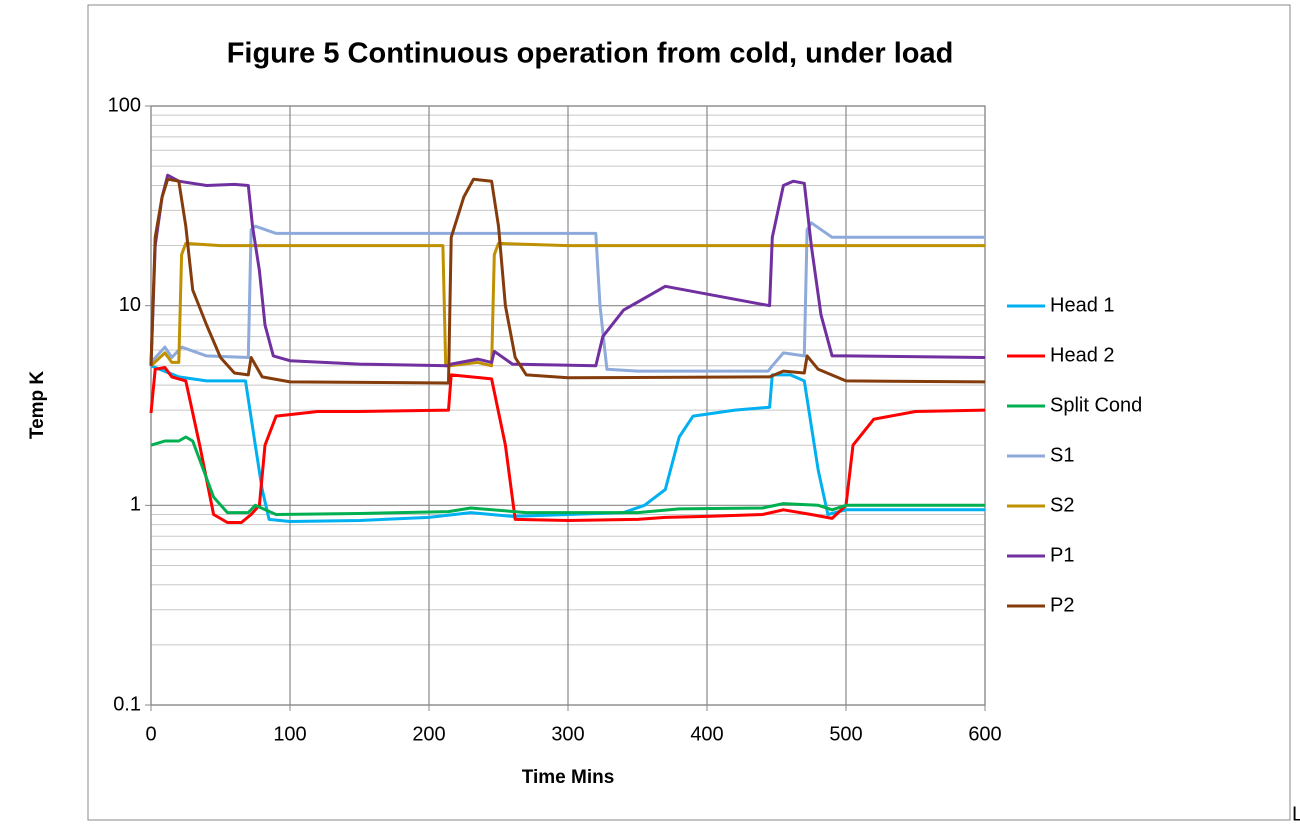 This screenshot has height=827, width=1300. I want to click on x-axis-title: Time Mins, so click(568, 777).